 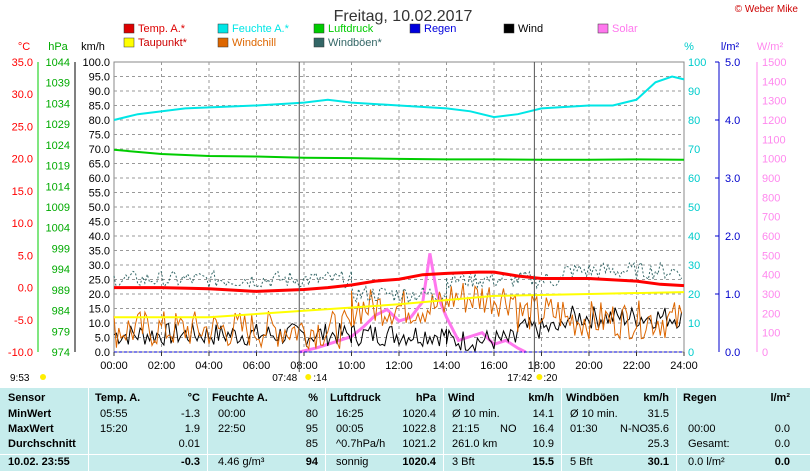 What do you see at coordinates (118, 398) in the screenshot?
I see `header-temp: Temp. A.` at bounding box center [118, 398].